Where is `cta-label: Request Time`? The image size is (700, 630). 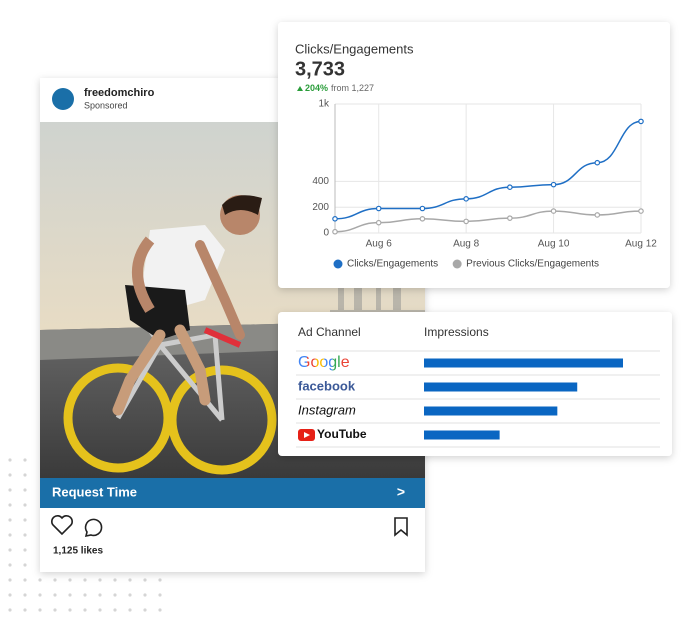 cta-label: Request Time is located at coordinates (94, 491).